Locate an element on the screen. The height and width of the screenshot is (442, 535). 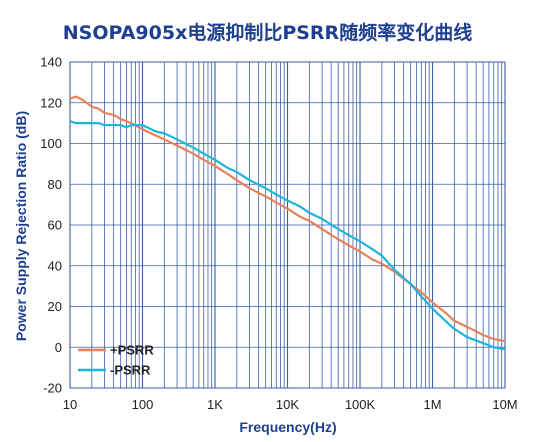
y-tick-label: 100 is located at coordinates (51, 143).